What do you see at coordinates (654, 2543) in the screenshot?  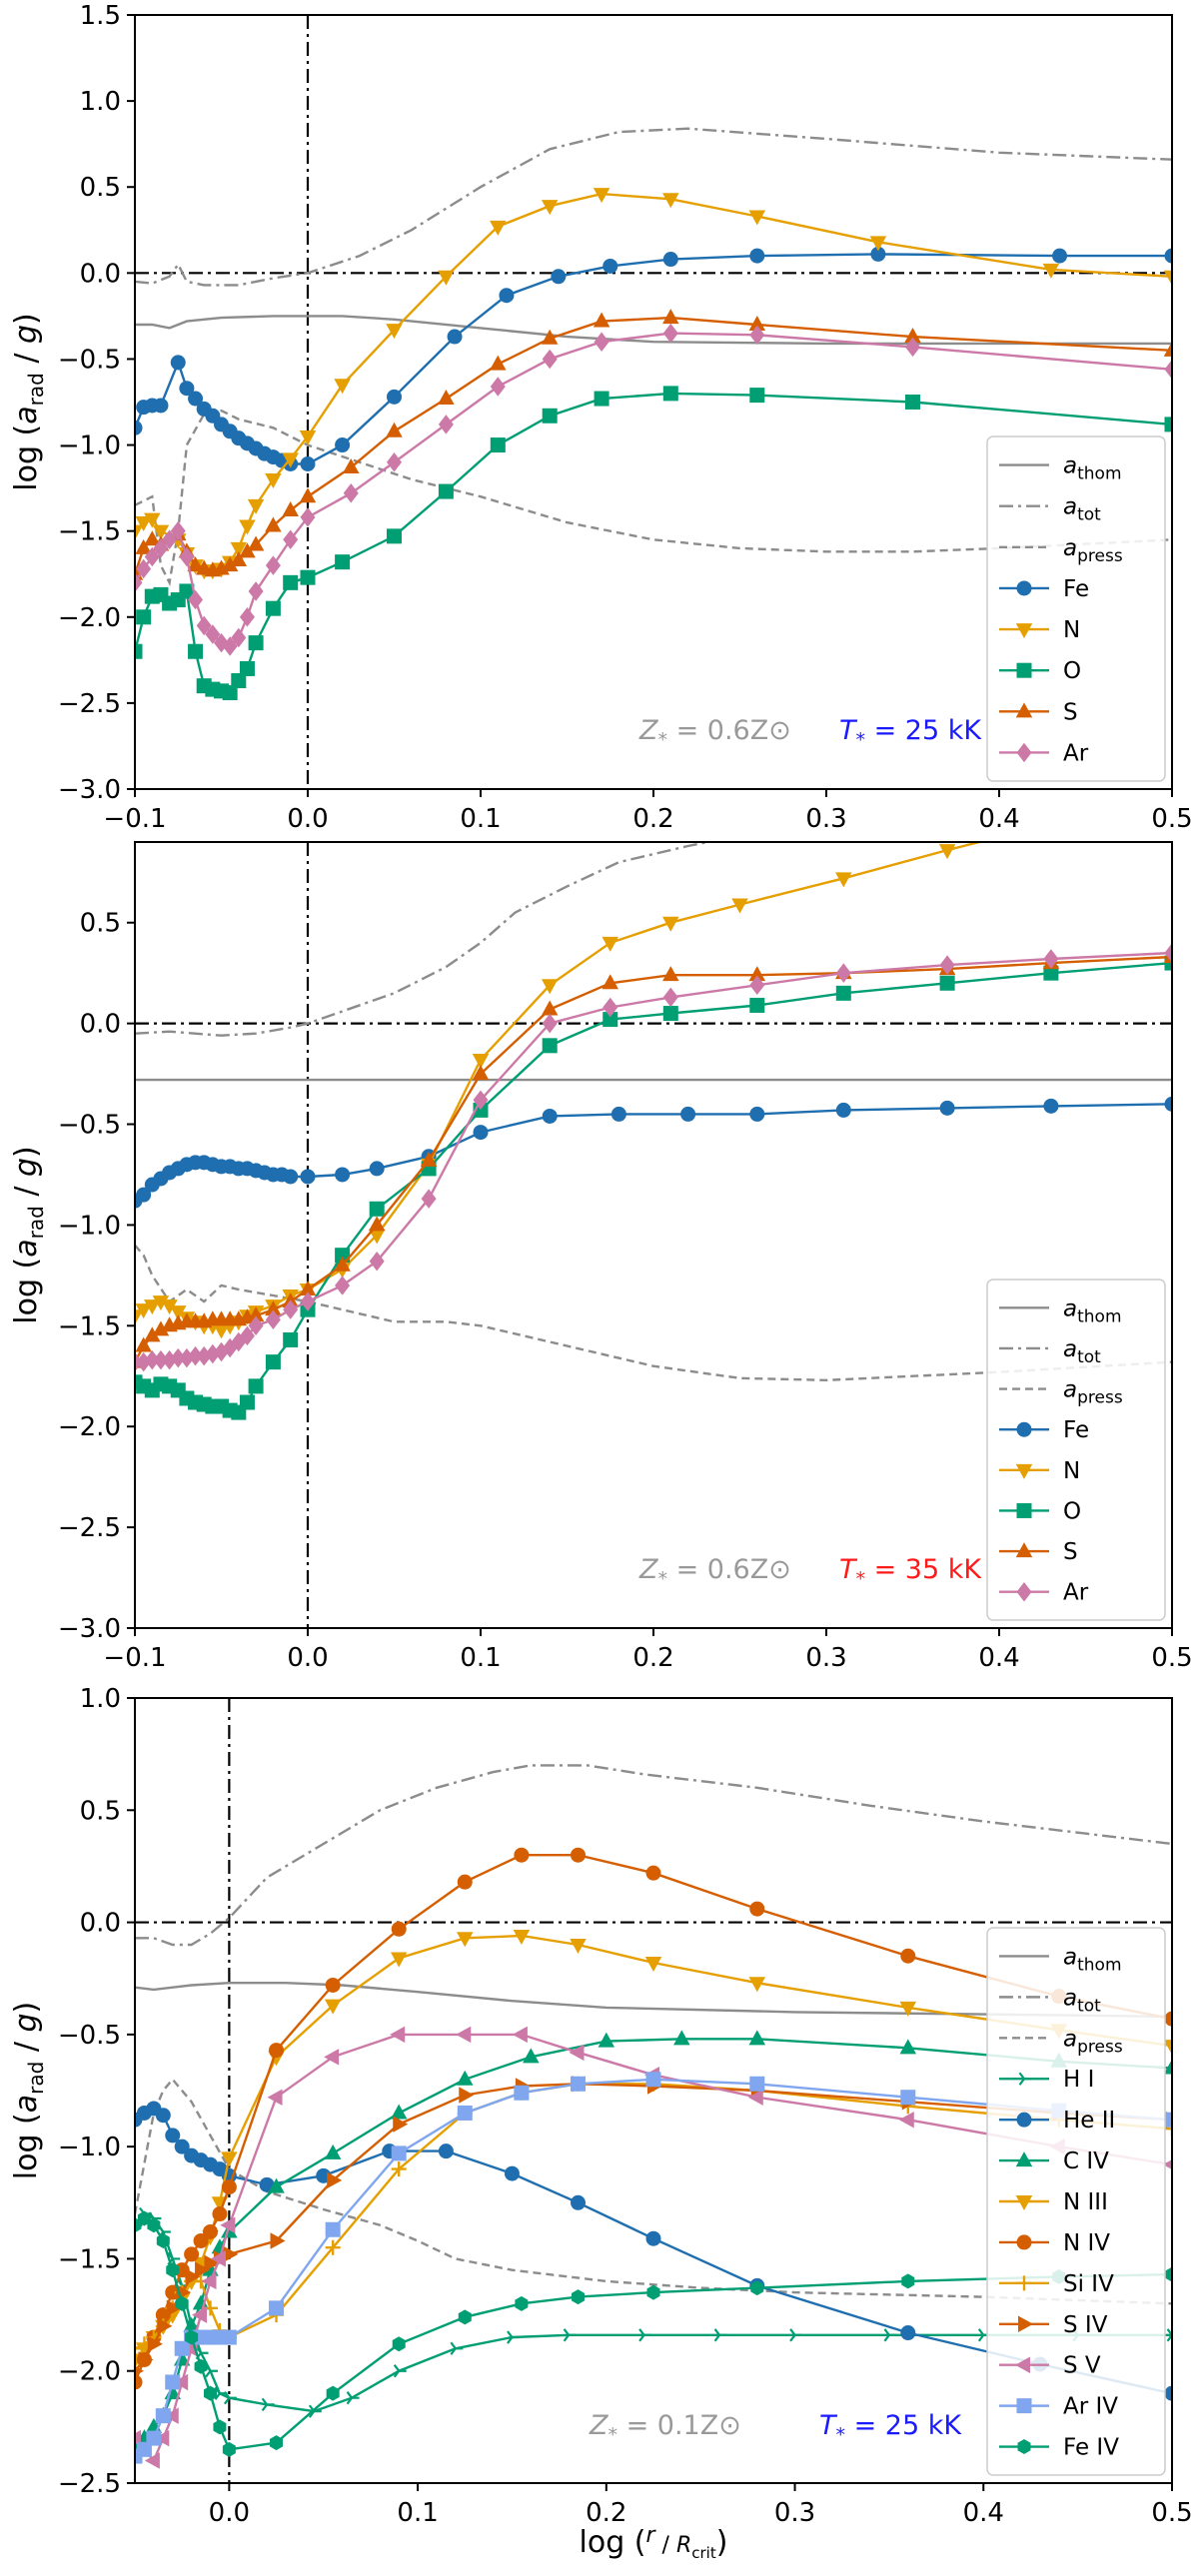 I see `x-axis-label-text: log (r / Rcrit)` at bounding box center [654, 2543].